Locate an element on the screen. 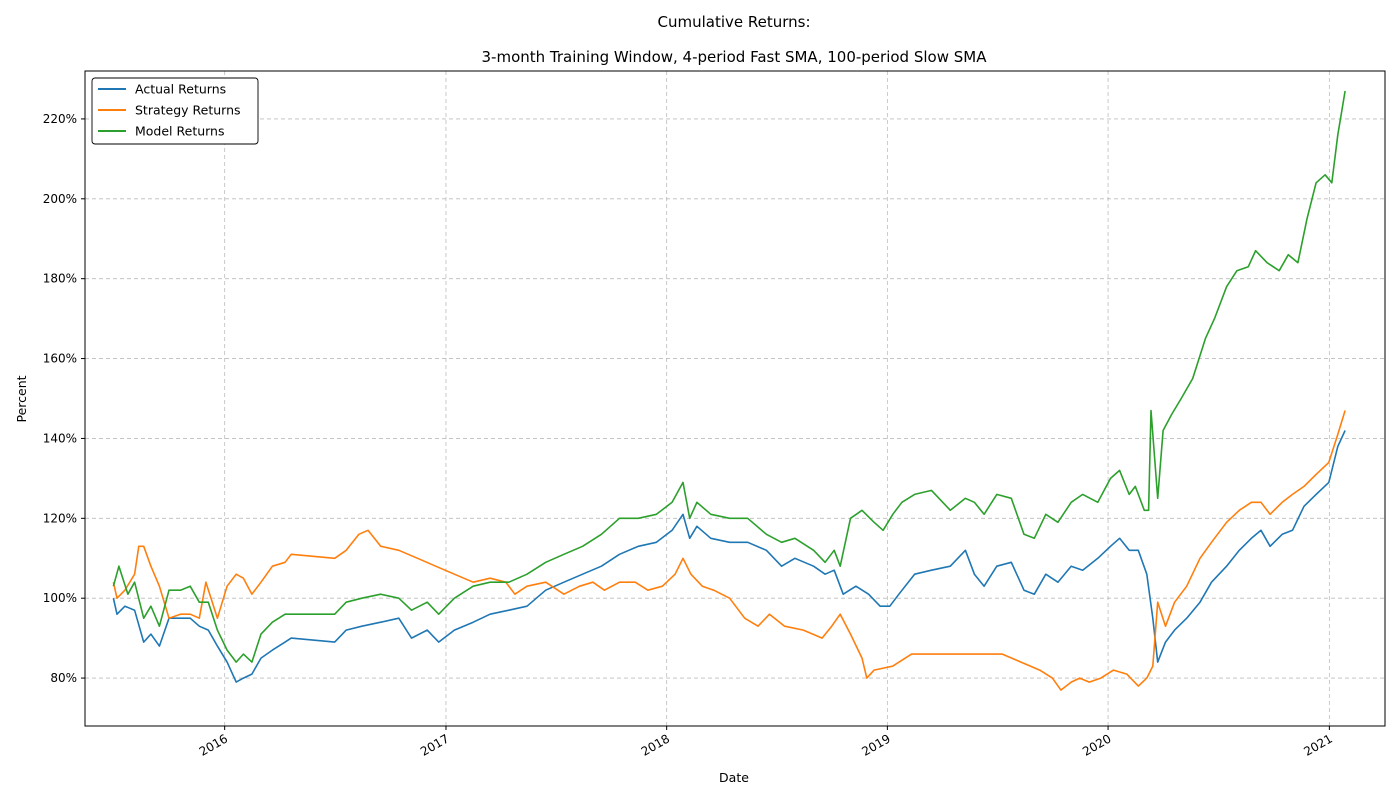 The width and height of the screenshot is (1400, 804). x-tick-label: 2017 is located at coordinates (434, 744).